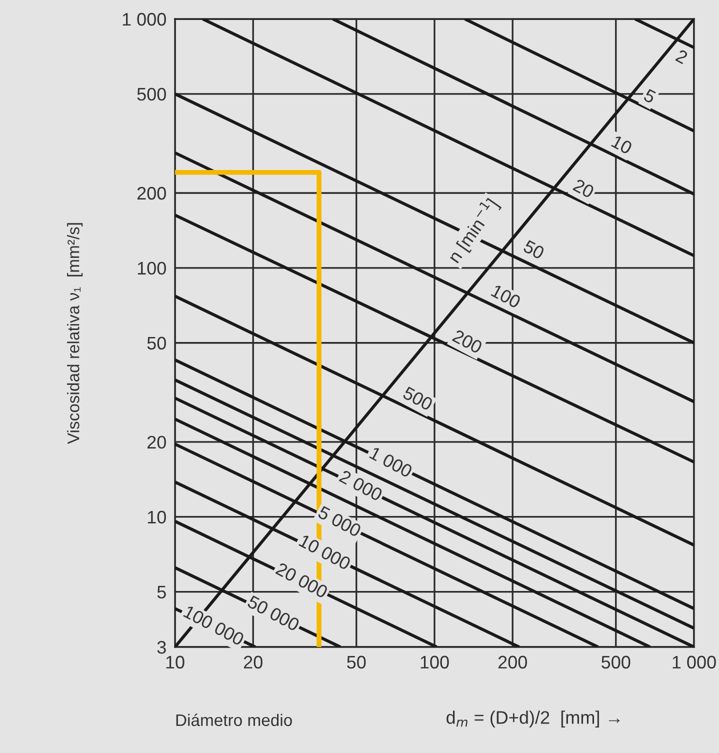 This screenshot has width=719, height=753. Describe the element at coordinates (583, 188) in the screenshot. I see `annotation: 20` at that location.